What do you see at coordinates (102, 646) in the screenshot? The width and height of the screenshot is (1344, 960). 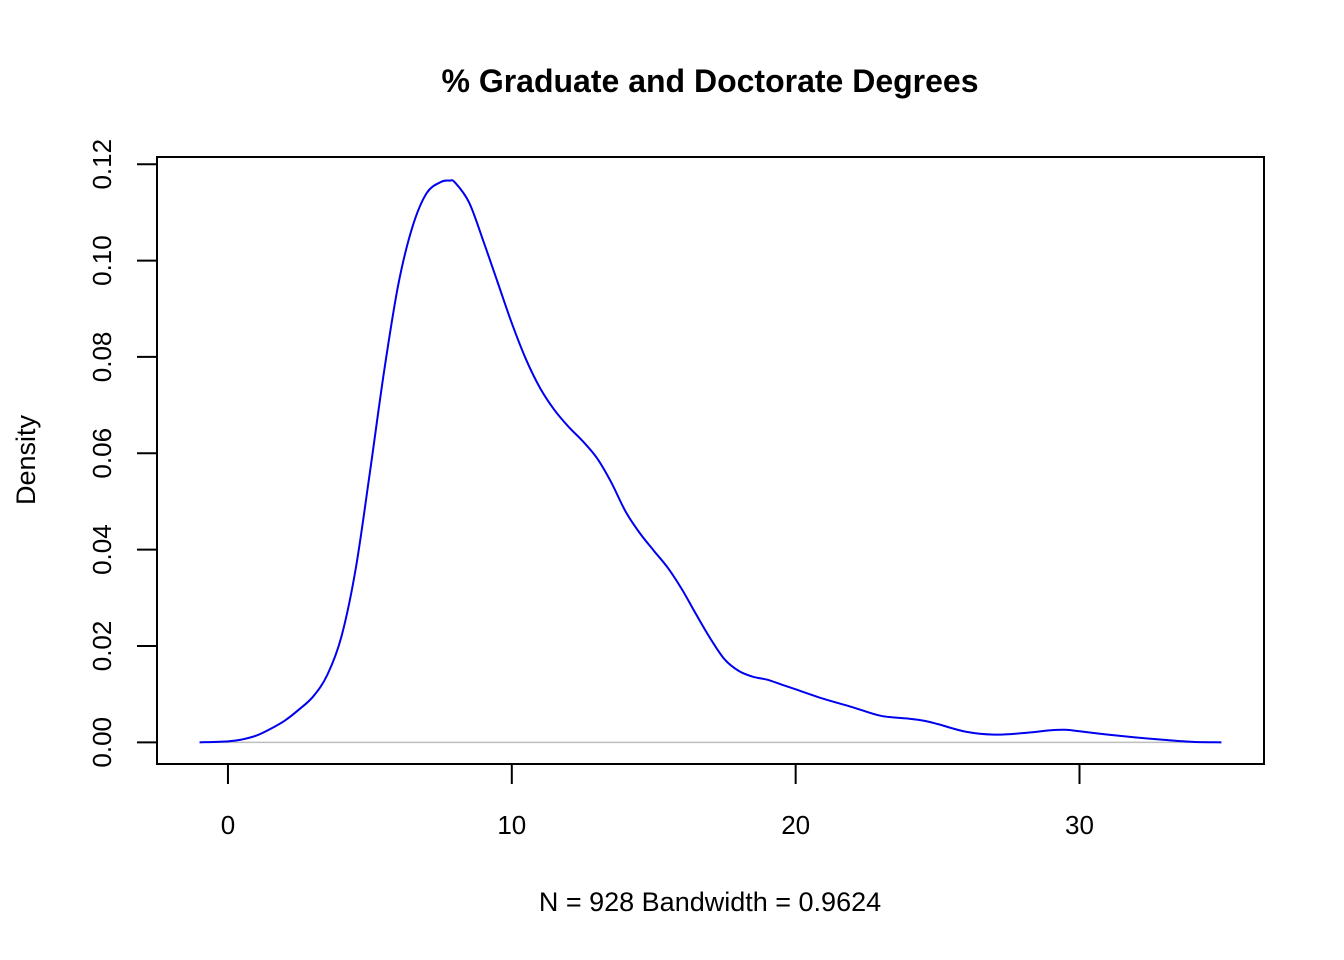 I see `y-tick-label: 0.02` at bounding box center [102, 646].